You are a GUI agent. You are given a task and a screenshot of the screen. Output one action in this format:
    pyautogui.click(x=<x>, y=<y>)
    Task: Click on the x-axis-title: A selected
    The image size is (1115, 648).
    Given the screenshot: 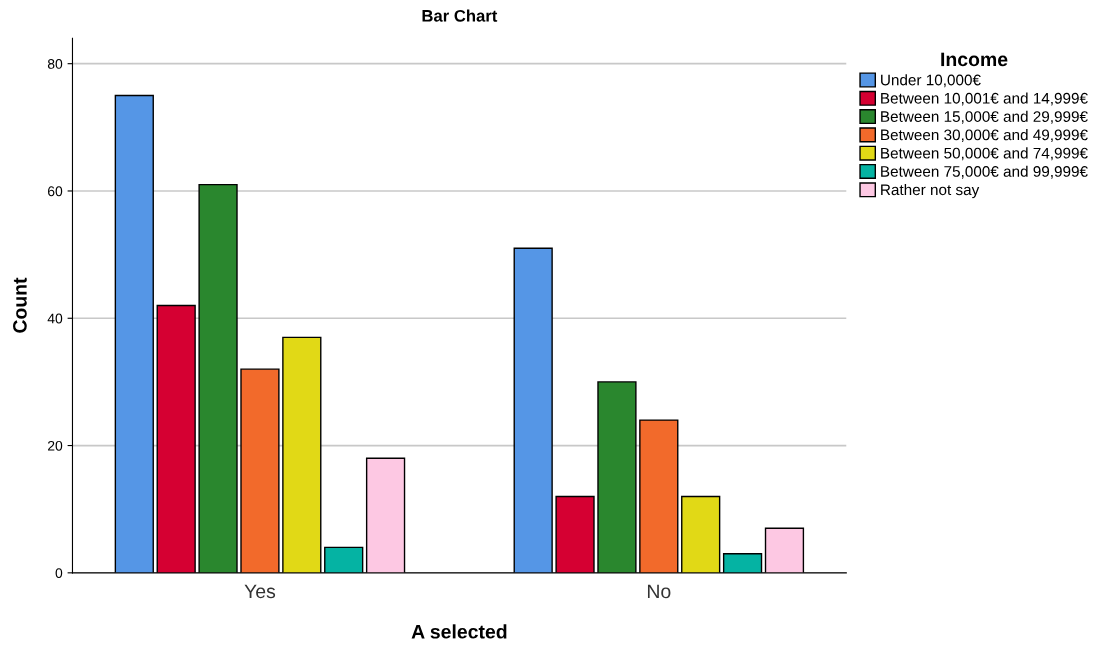 What is the action you would take?
    pyautogui.click(x=459, y=631)
    